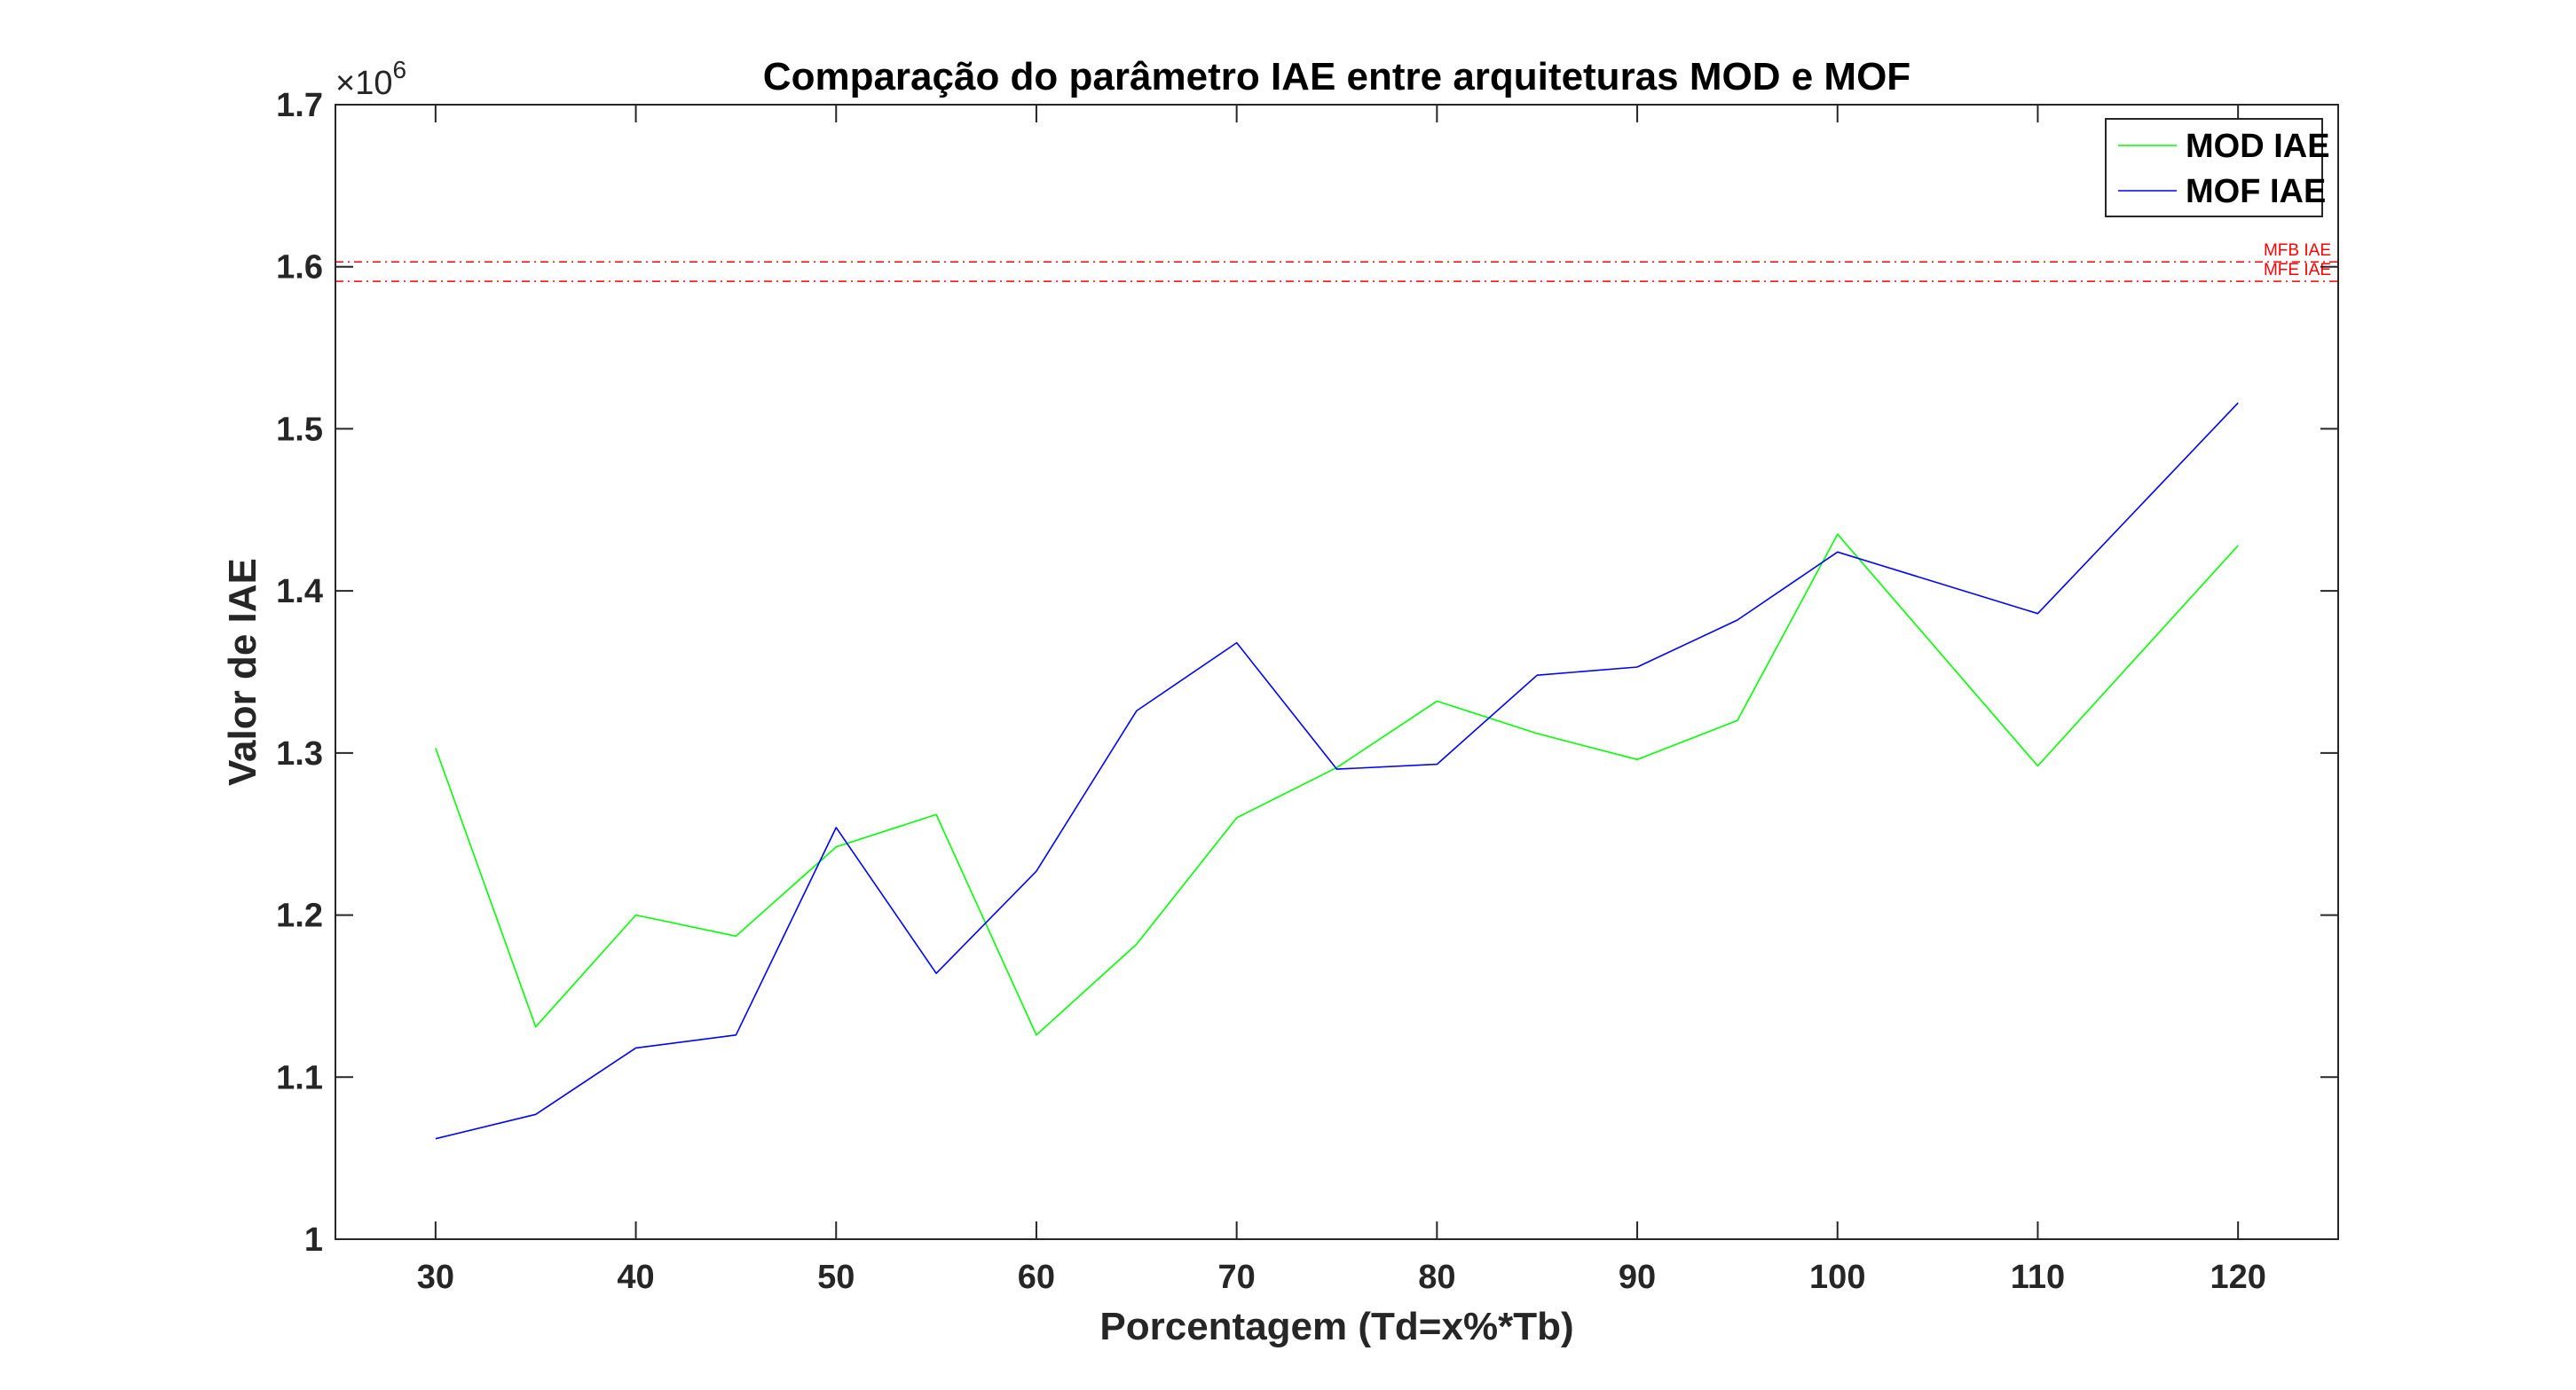 This screenshot has height=1390, width=2576. Describe the element at coordinates (399, 69) in the screenshot. I see `y-axis-exponent-power: 6` at that location.